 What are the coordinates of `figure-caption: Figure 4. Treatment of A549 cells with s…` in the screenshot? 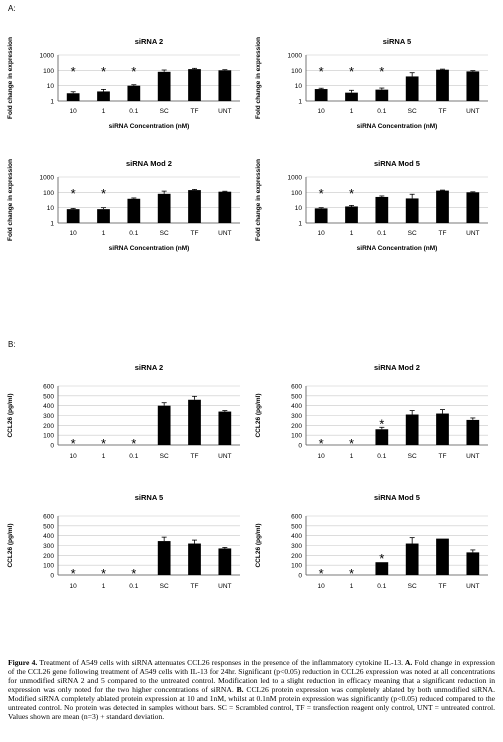 It's located at (251, 689).